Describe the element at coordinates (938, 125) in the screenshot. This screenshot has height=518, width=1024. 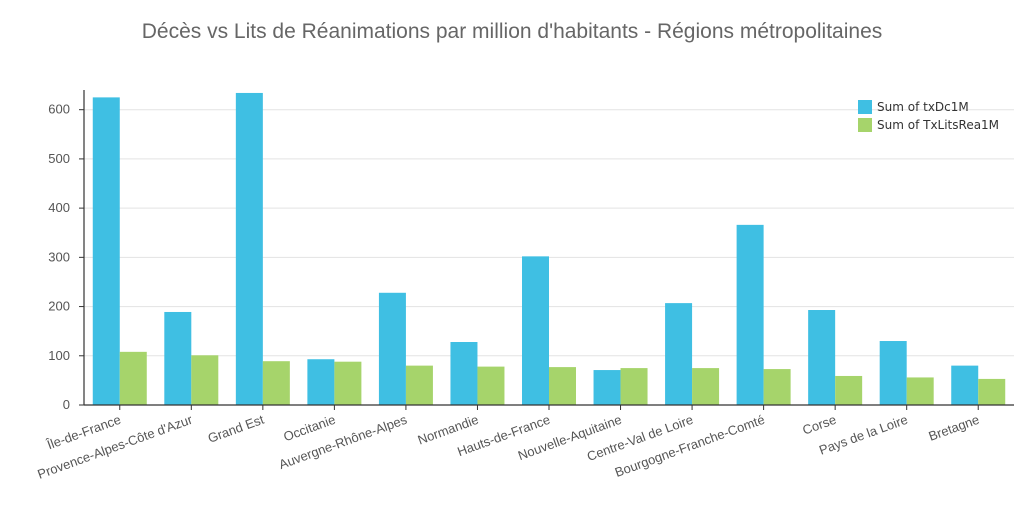
I see `legend-label: Sum of TxLitsRea1M` at that location.